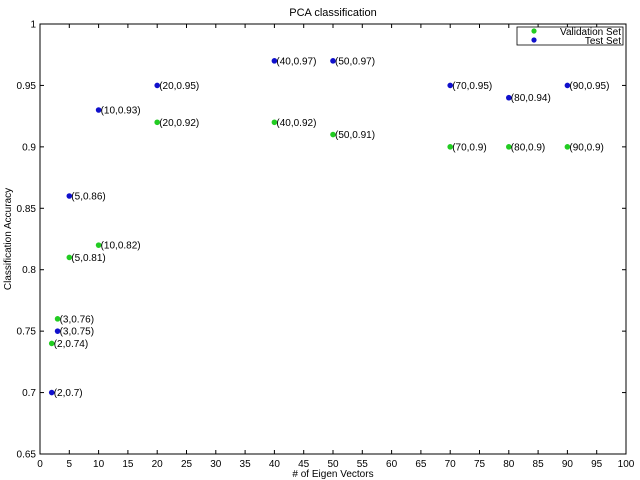 This screenshot has height=480, width=640. I want to click on data-label-validation: (2,0.74), so click(71, 344).